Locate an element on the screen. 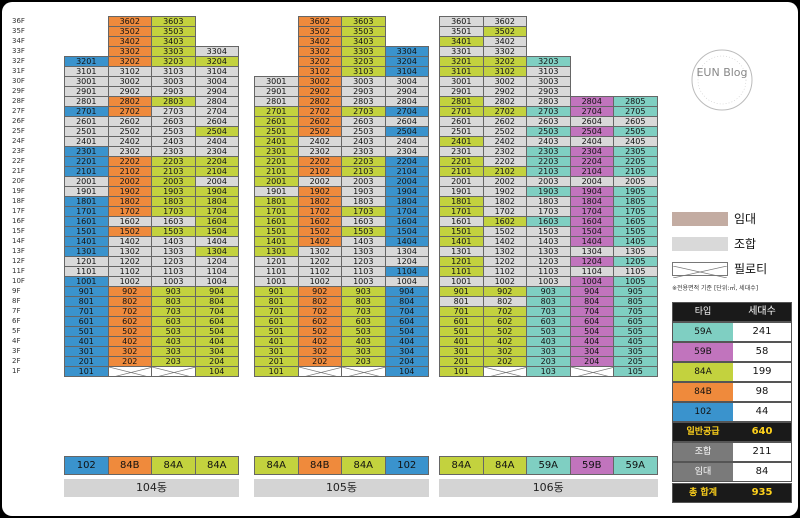 This screenshot has width=800, height=518. unit-cell: 2604 is located at coordinates (591, 121).